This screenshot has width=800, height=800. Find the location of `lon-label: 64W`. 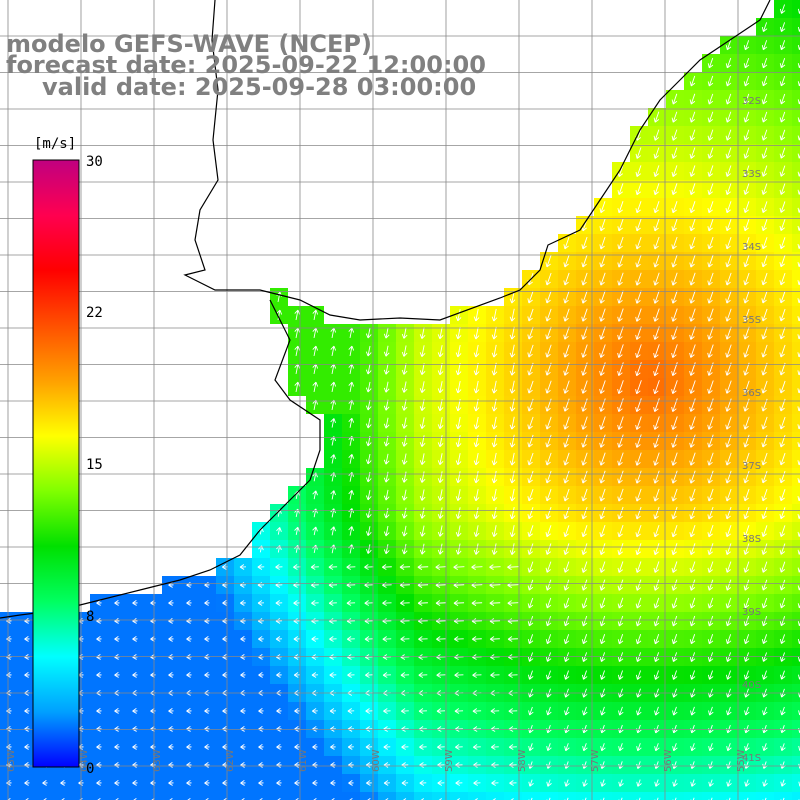

lon-label: 64W is located at coordinates (84, 760).